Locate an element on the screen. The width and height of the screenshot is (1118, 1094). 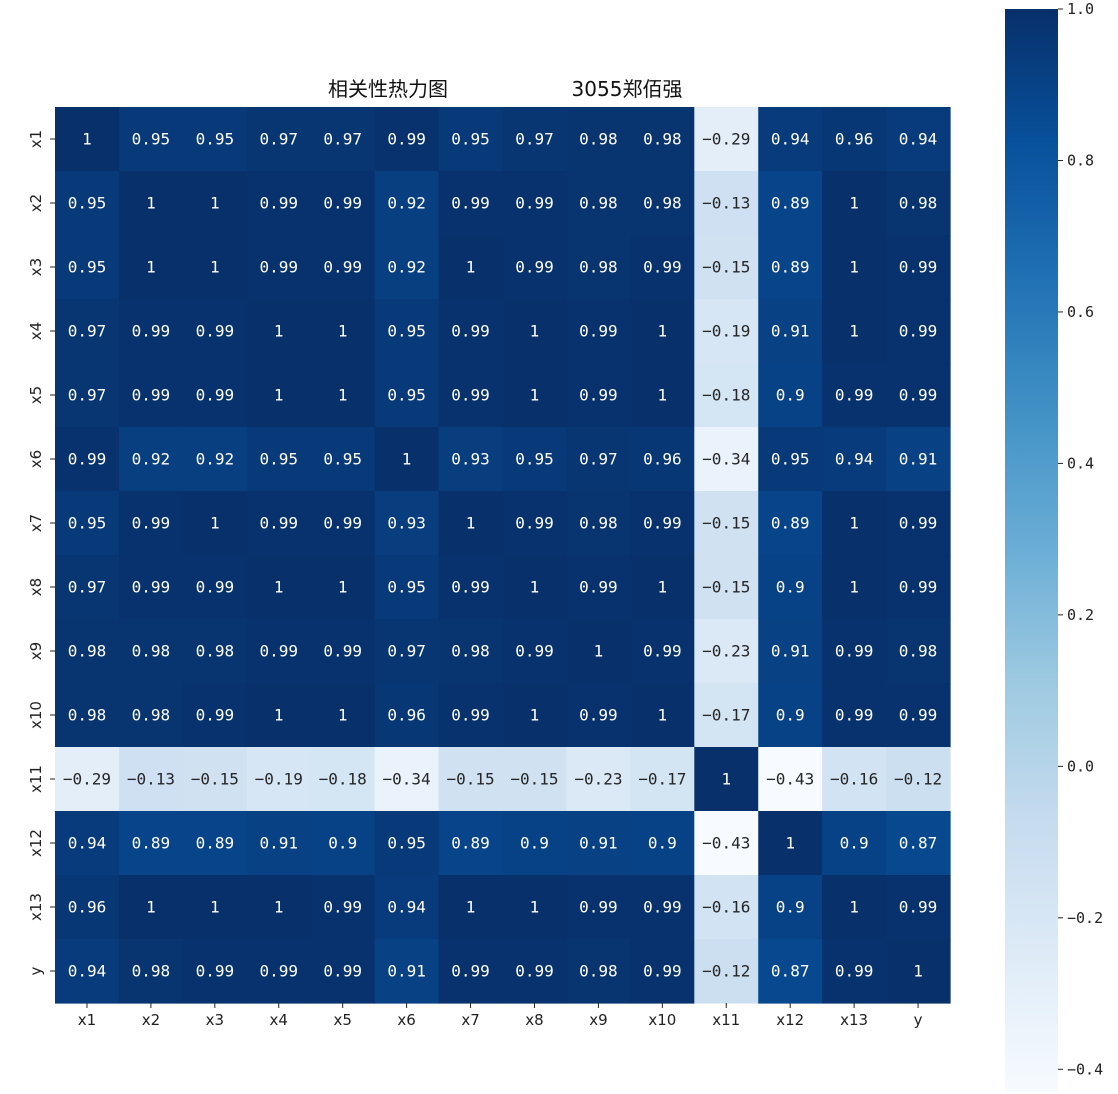
x-tick-label: y is located at coordinates (918, 1020).